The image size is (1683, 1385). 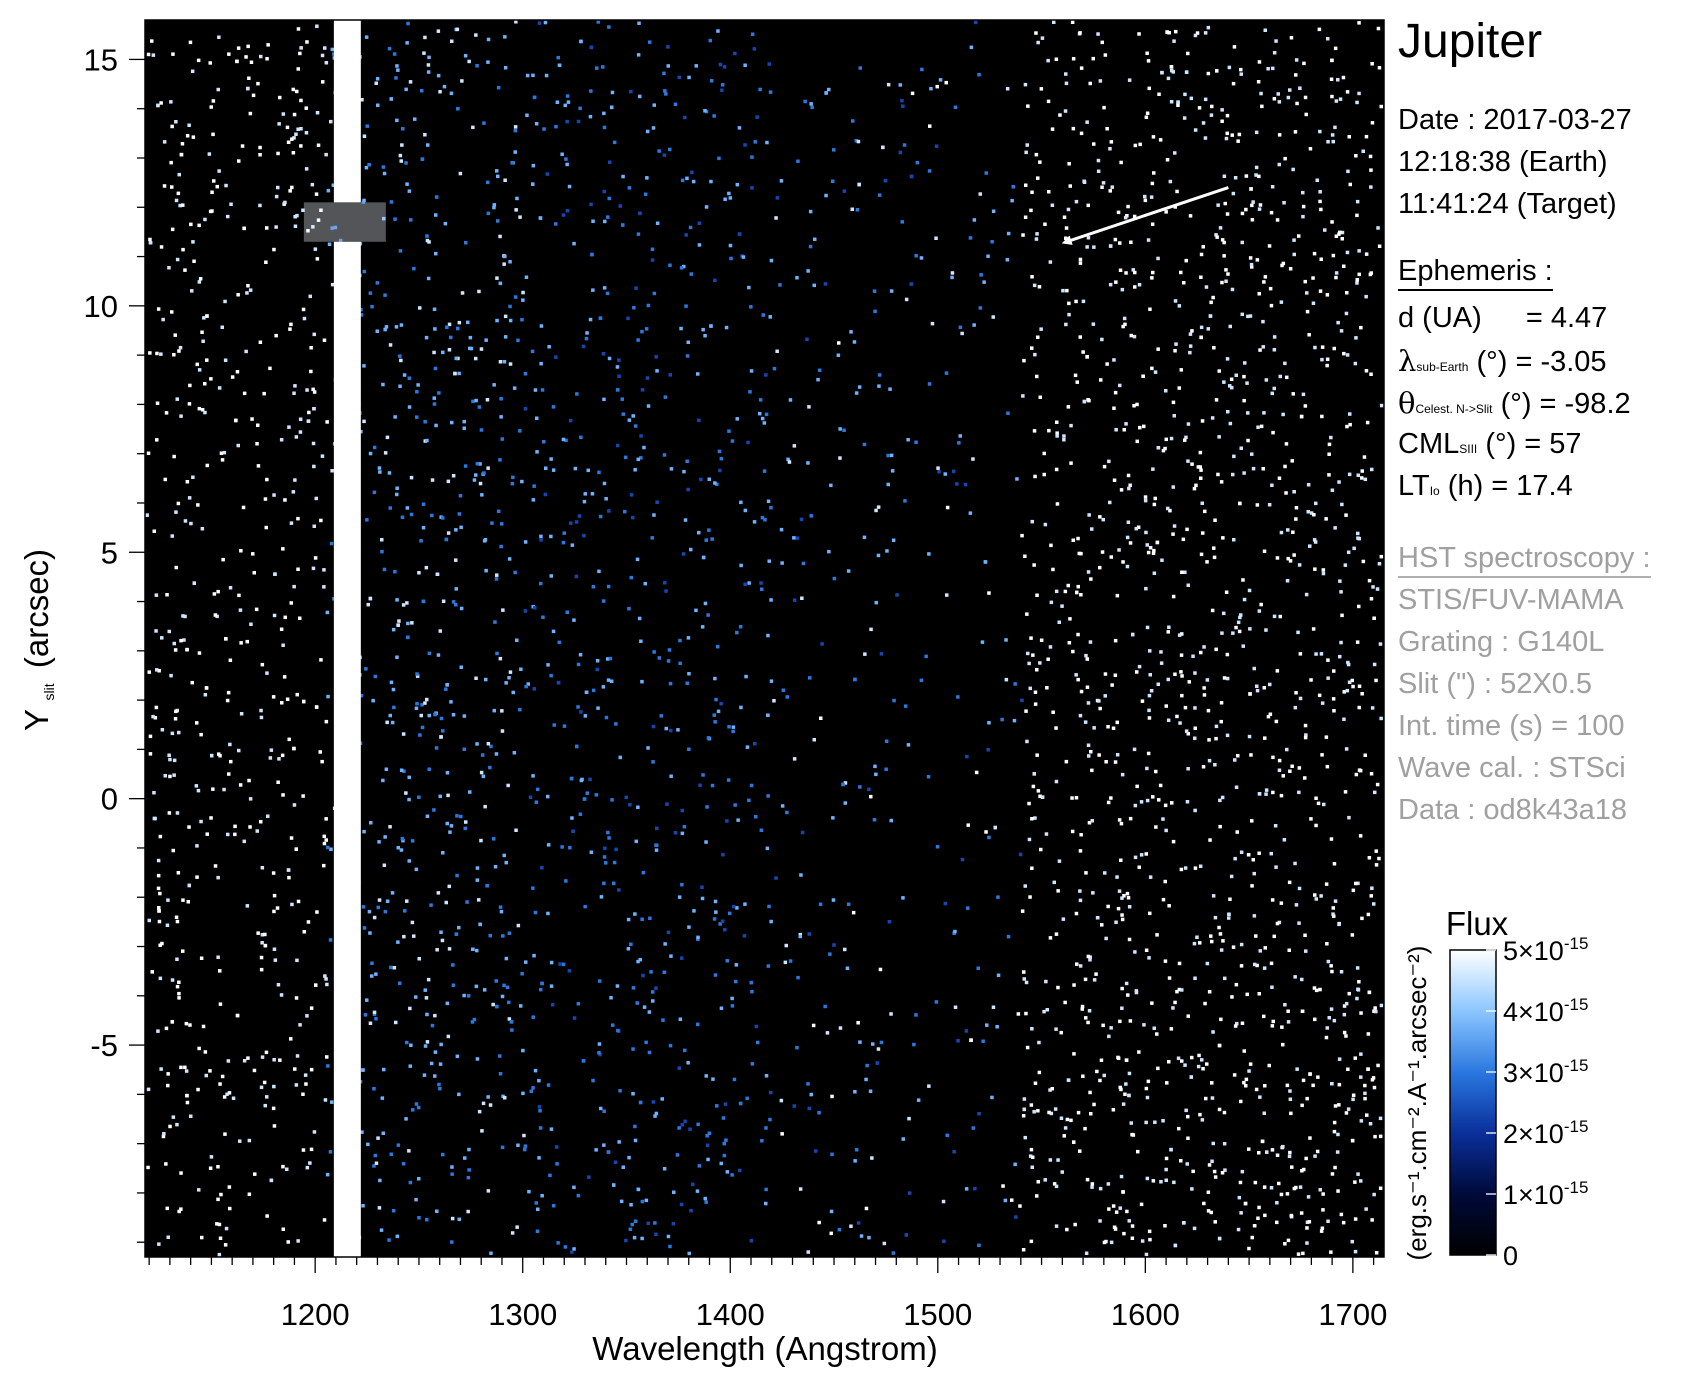 What do you see at coordinates (1512, 768) in the screenshot?
I see `wave-calibration: Wave cal. : STSci` at bounding box center [1512, 768].